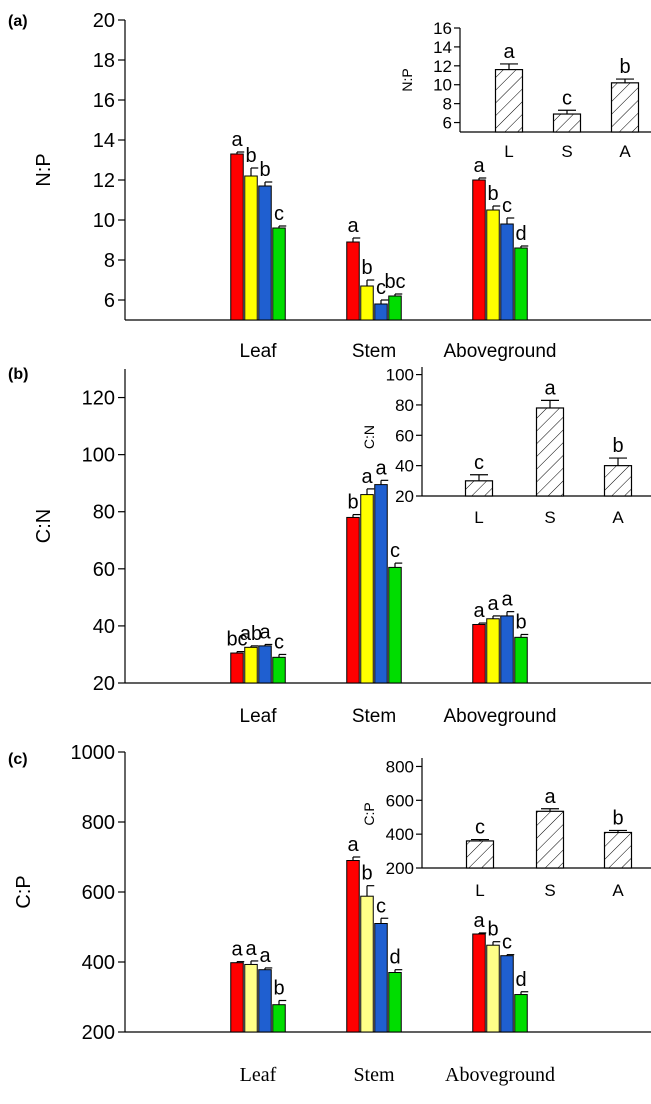 The width and height of the screenshot is (651, 1104). I want to click on inset-y-tick-label: 8, so click(447, 104).